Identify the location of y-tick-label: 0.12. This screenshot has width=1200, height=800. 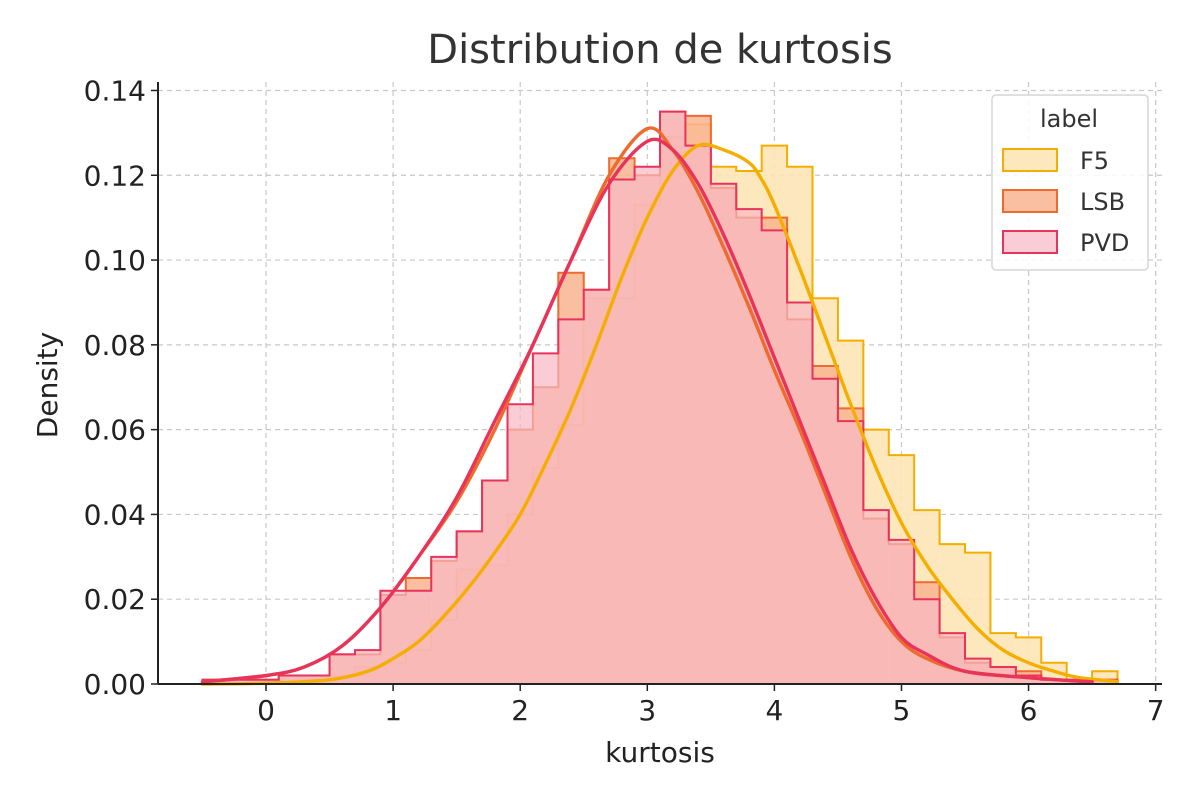
(115, 175).